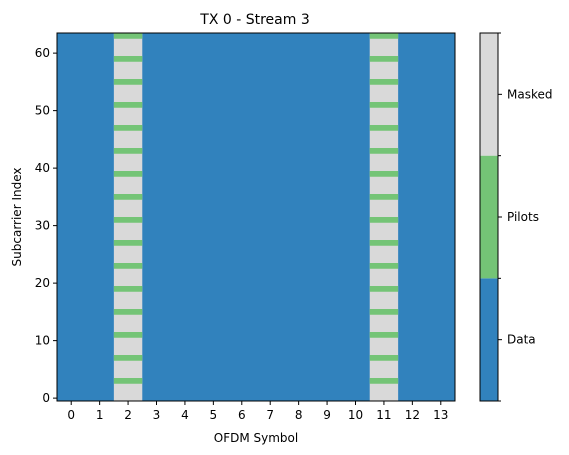 The width and height of the screenshot is (569, 455). What do you see at coordinates (71, 415) in the screenshot?
I see `x-tick-label: 0` at bounding box center [71, 415].